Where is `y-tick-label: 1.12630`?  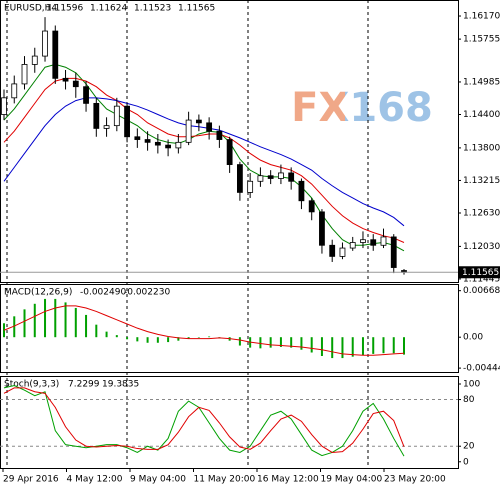
y-tick-label: 1.12630 is located at coordinates (481, 214).